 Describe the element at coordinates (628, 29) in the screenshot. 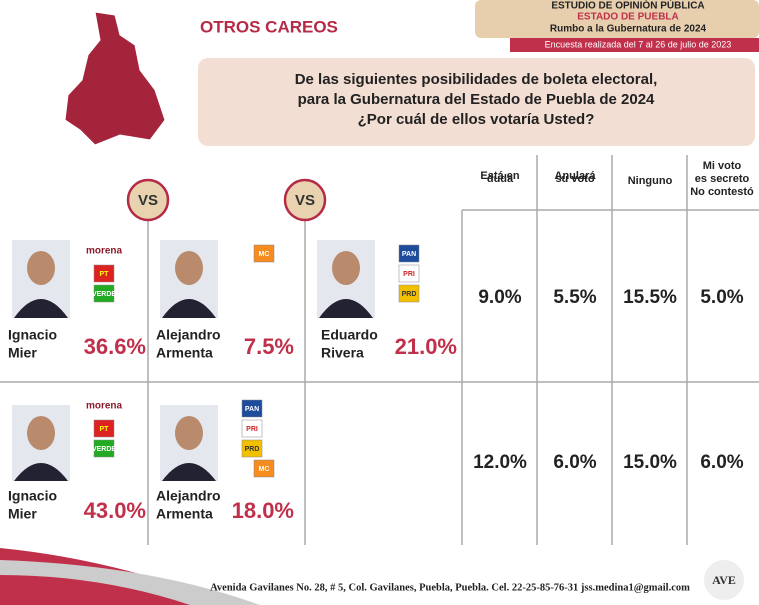

I see `subtitle: Rumbo a la Gubernatura de 2024` at that location.